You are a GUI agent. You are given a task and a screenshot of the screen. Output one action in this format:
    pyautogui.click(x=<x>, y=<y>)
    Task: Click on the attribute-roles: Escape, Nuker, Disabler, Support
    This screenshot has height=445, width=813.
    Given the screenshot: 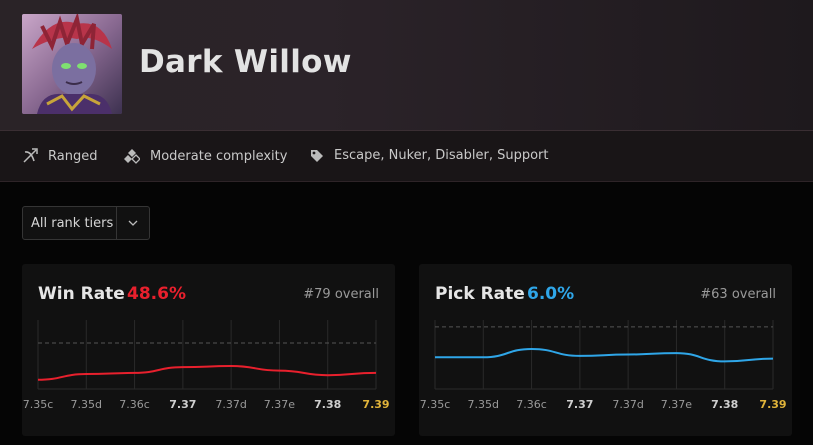 What is the action you would take?
    pyautogui.click(x=429, y=155)
    